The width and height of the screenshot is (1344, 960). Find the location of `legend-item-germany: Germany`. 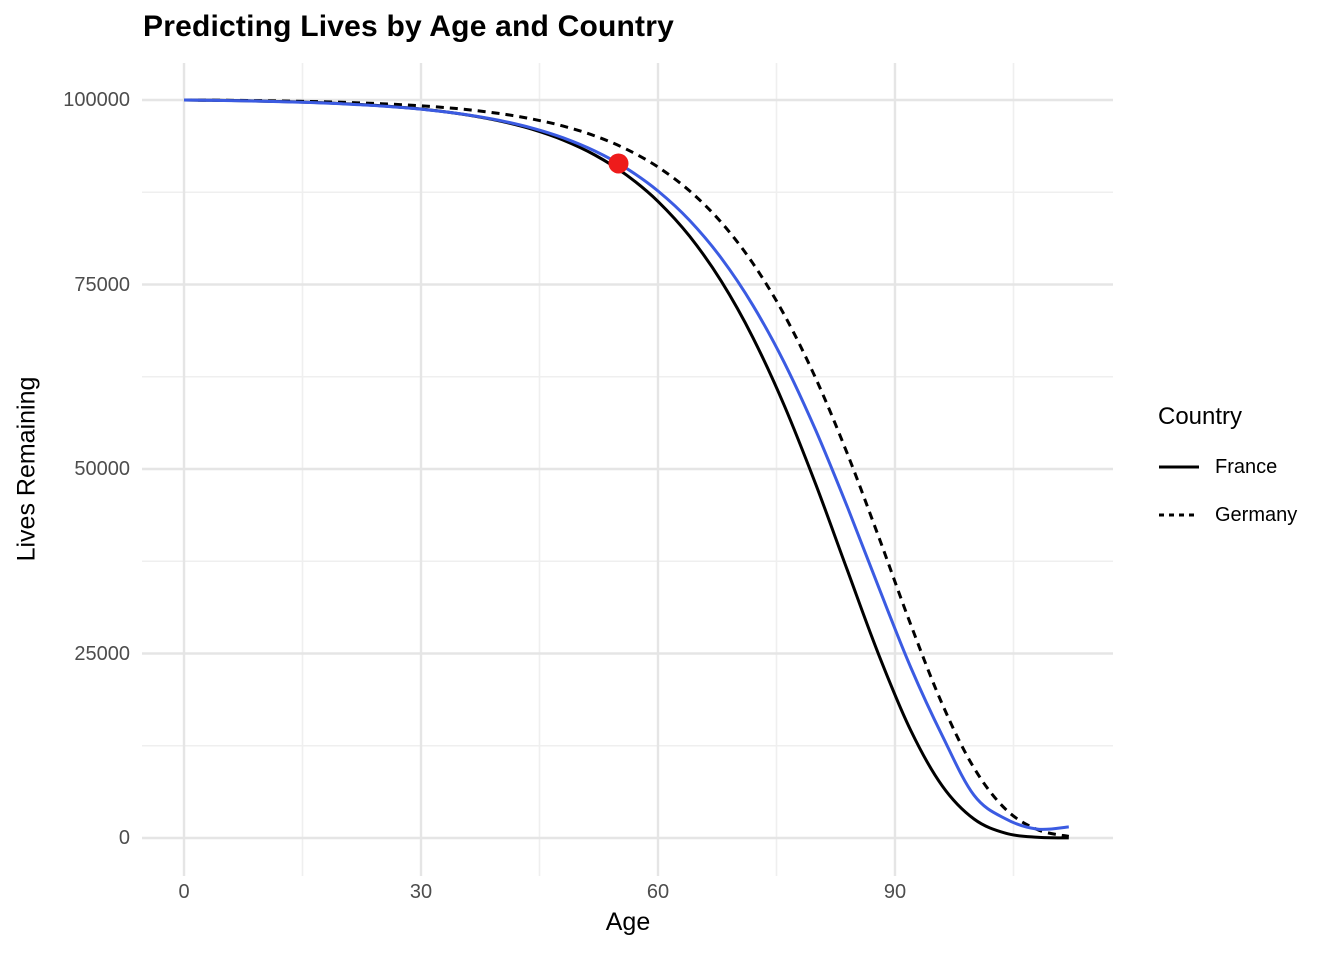

legend-item-germany: Germany is located at coordinates (1227, 515).